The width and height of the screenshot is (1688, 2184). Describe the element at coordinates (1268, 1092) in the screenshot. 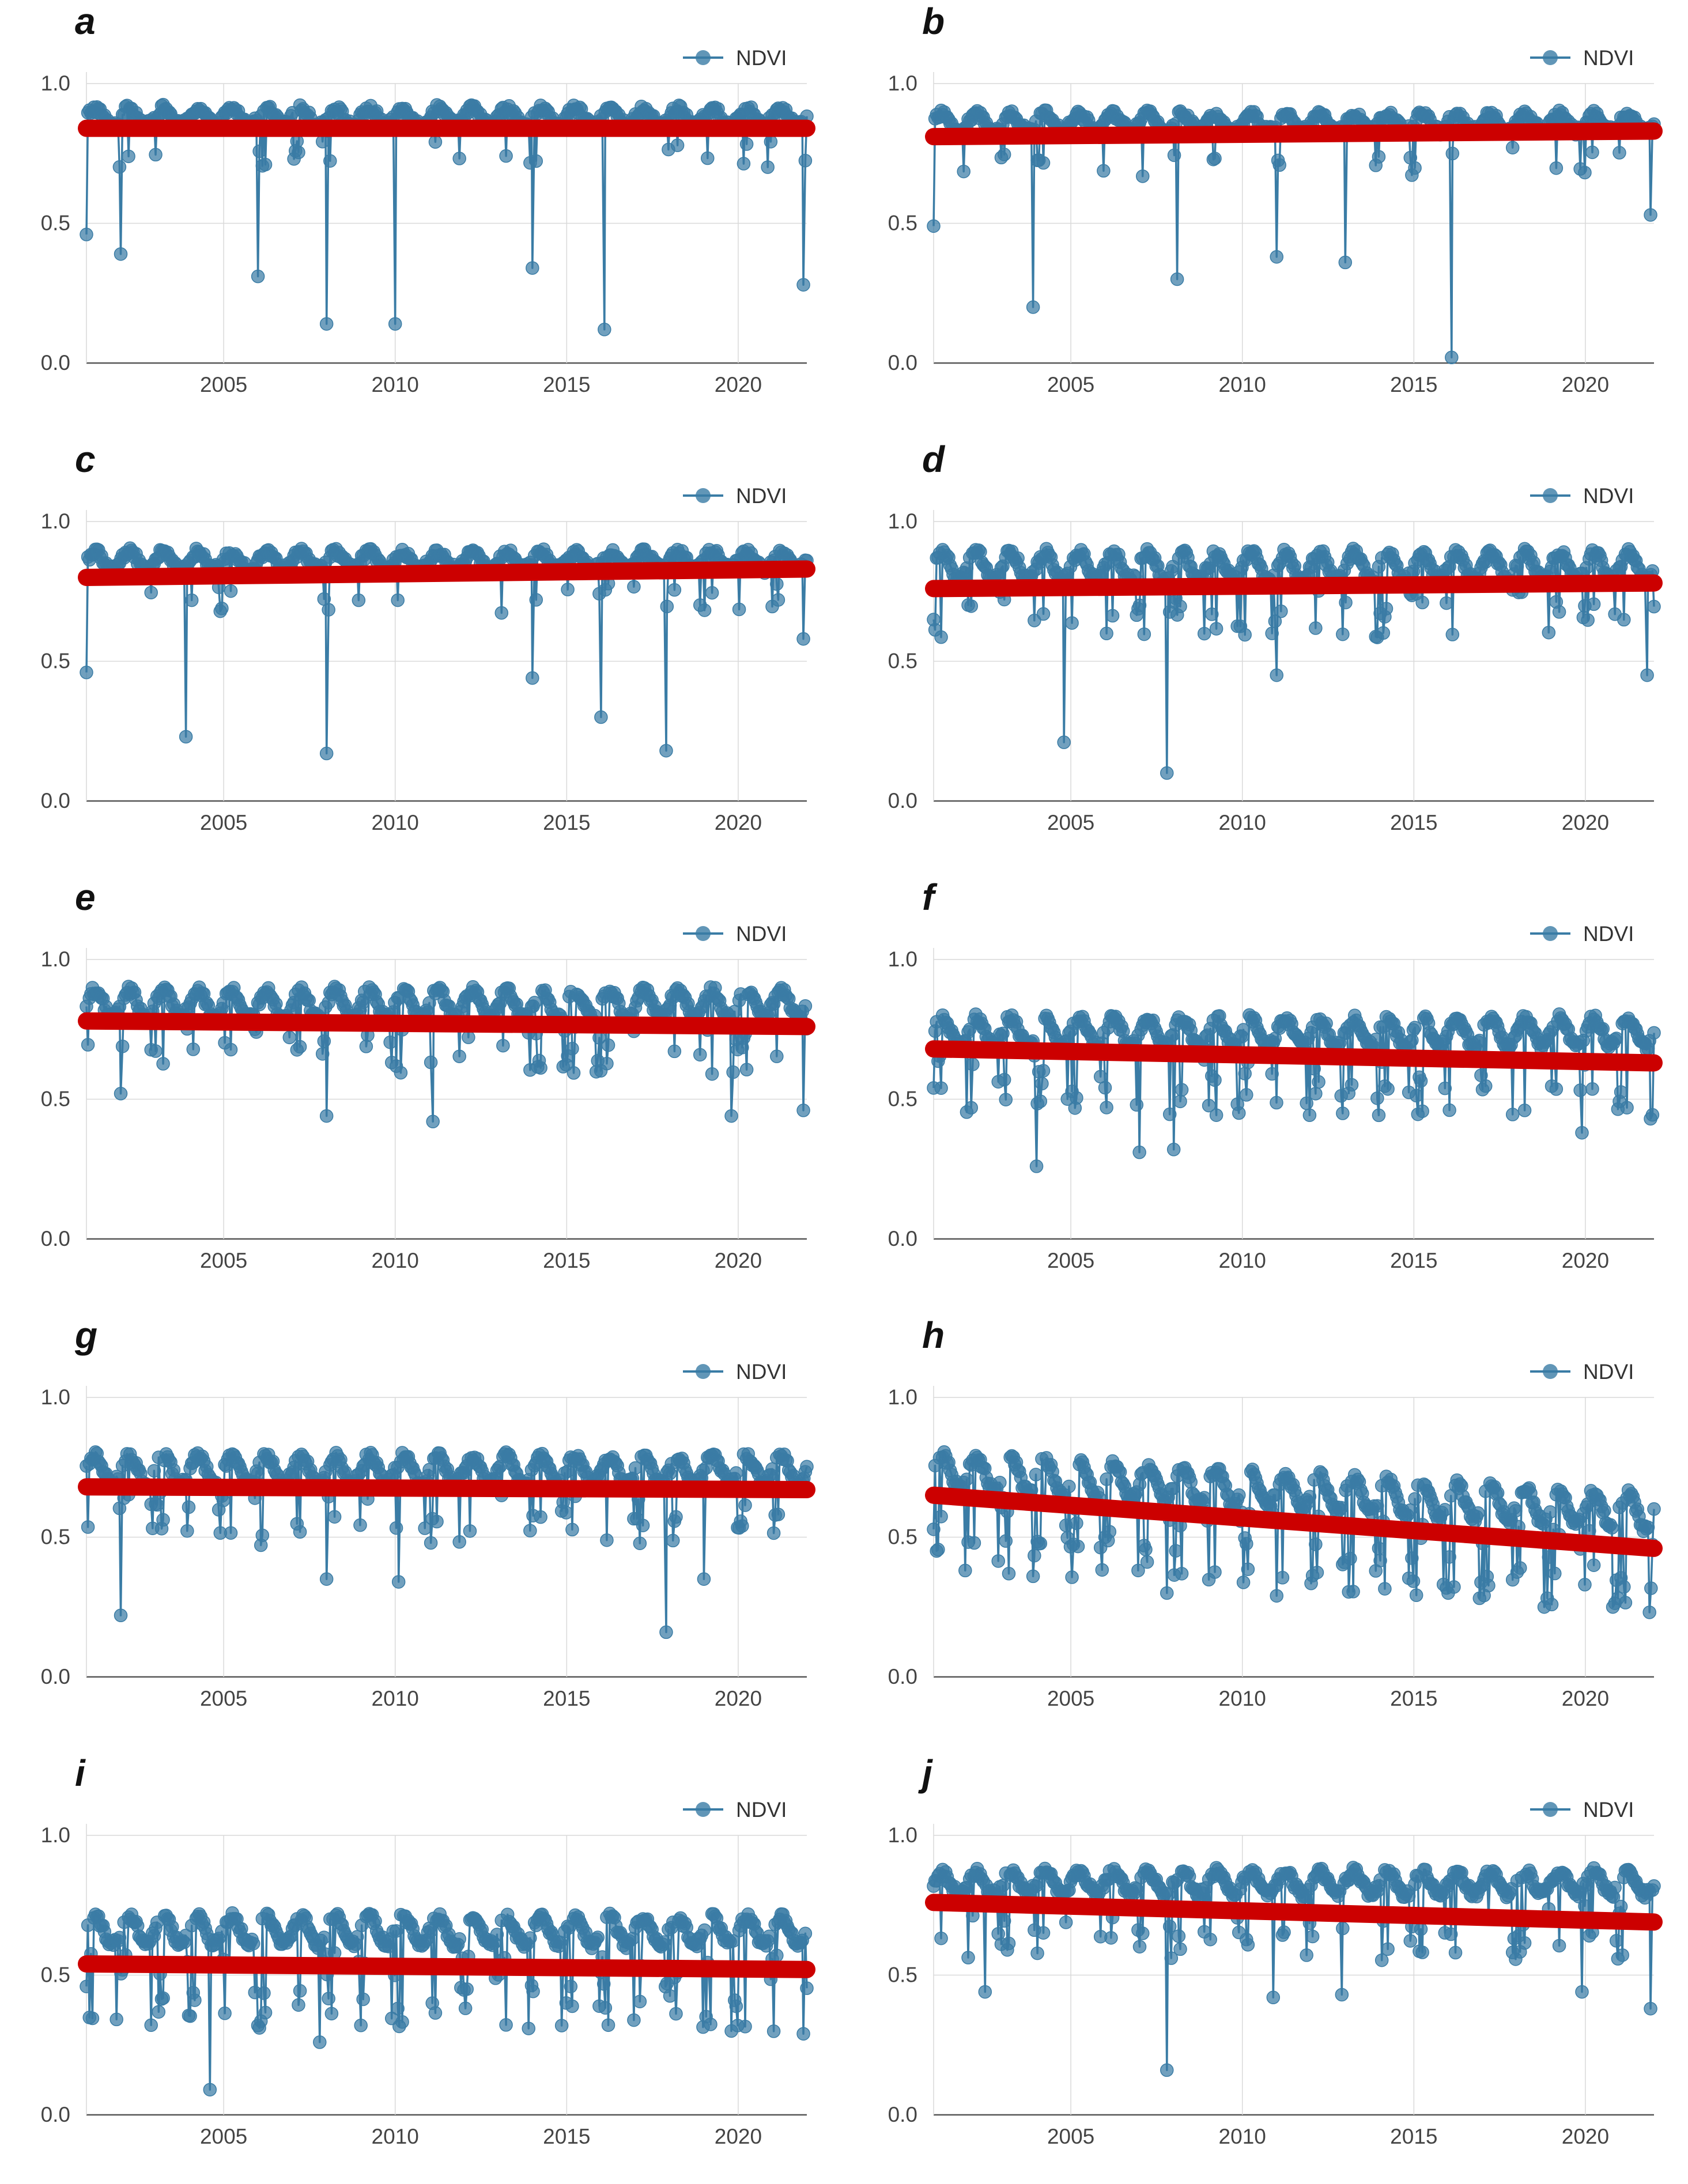

I see `chart-panel-f: f 0.0 0.5 1.0 2005 2010 2015 2020 NDVI` at that location.